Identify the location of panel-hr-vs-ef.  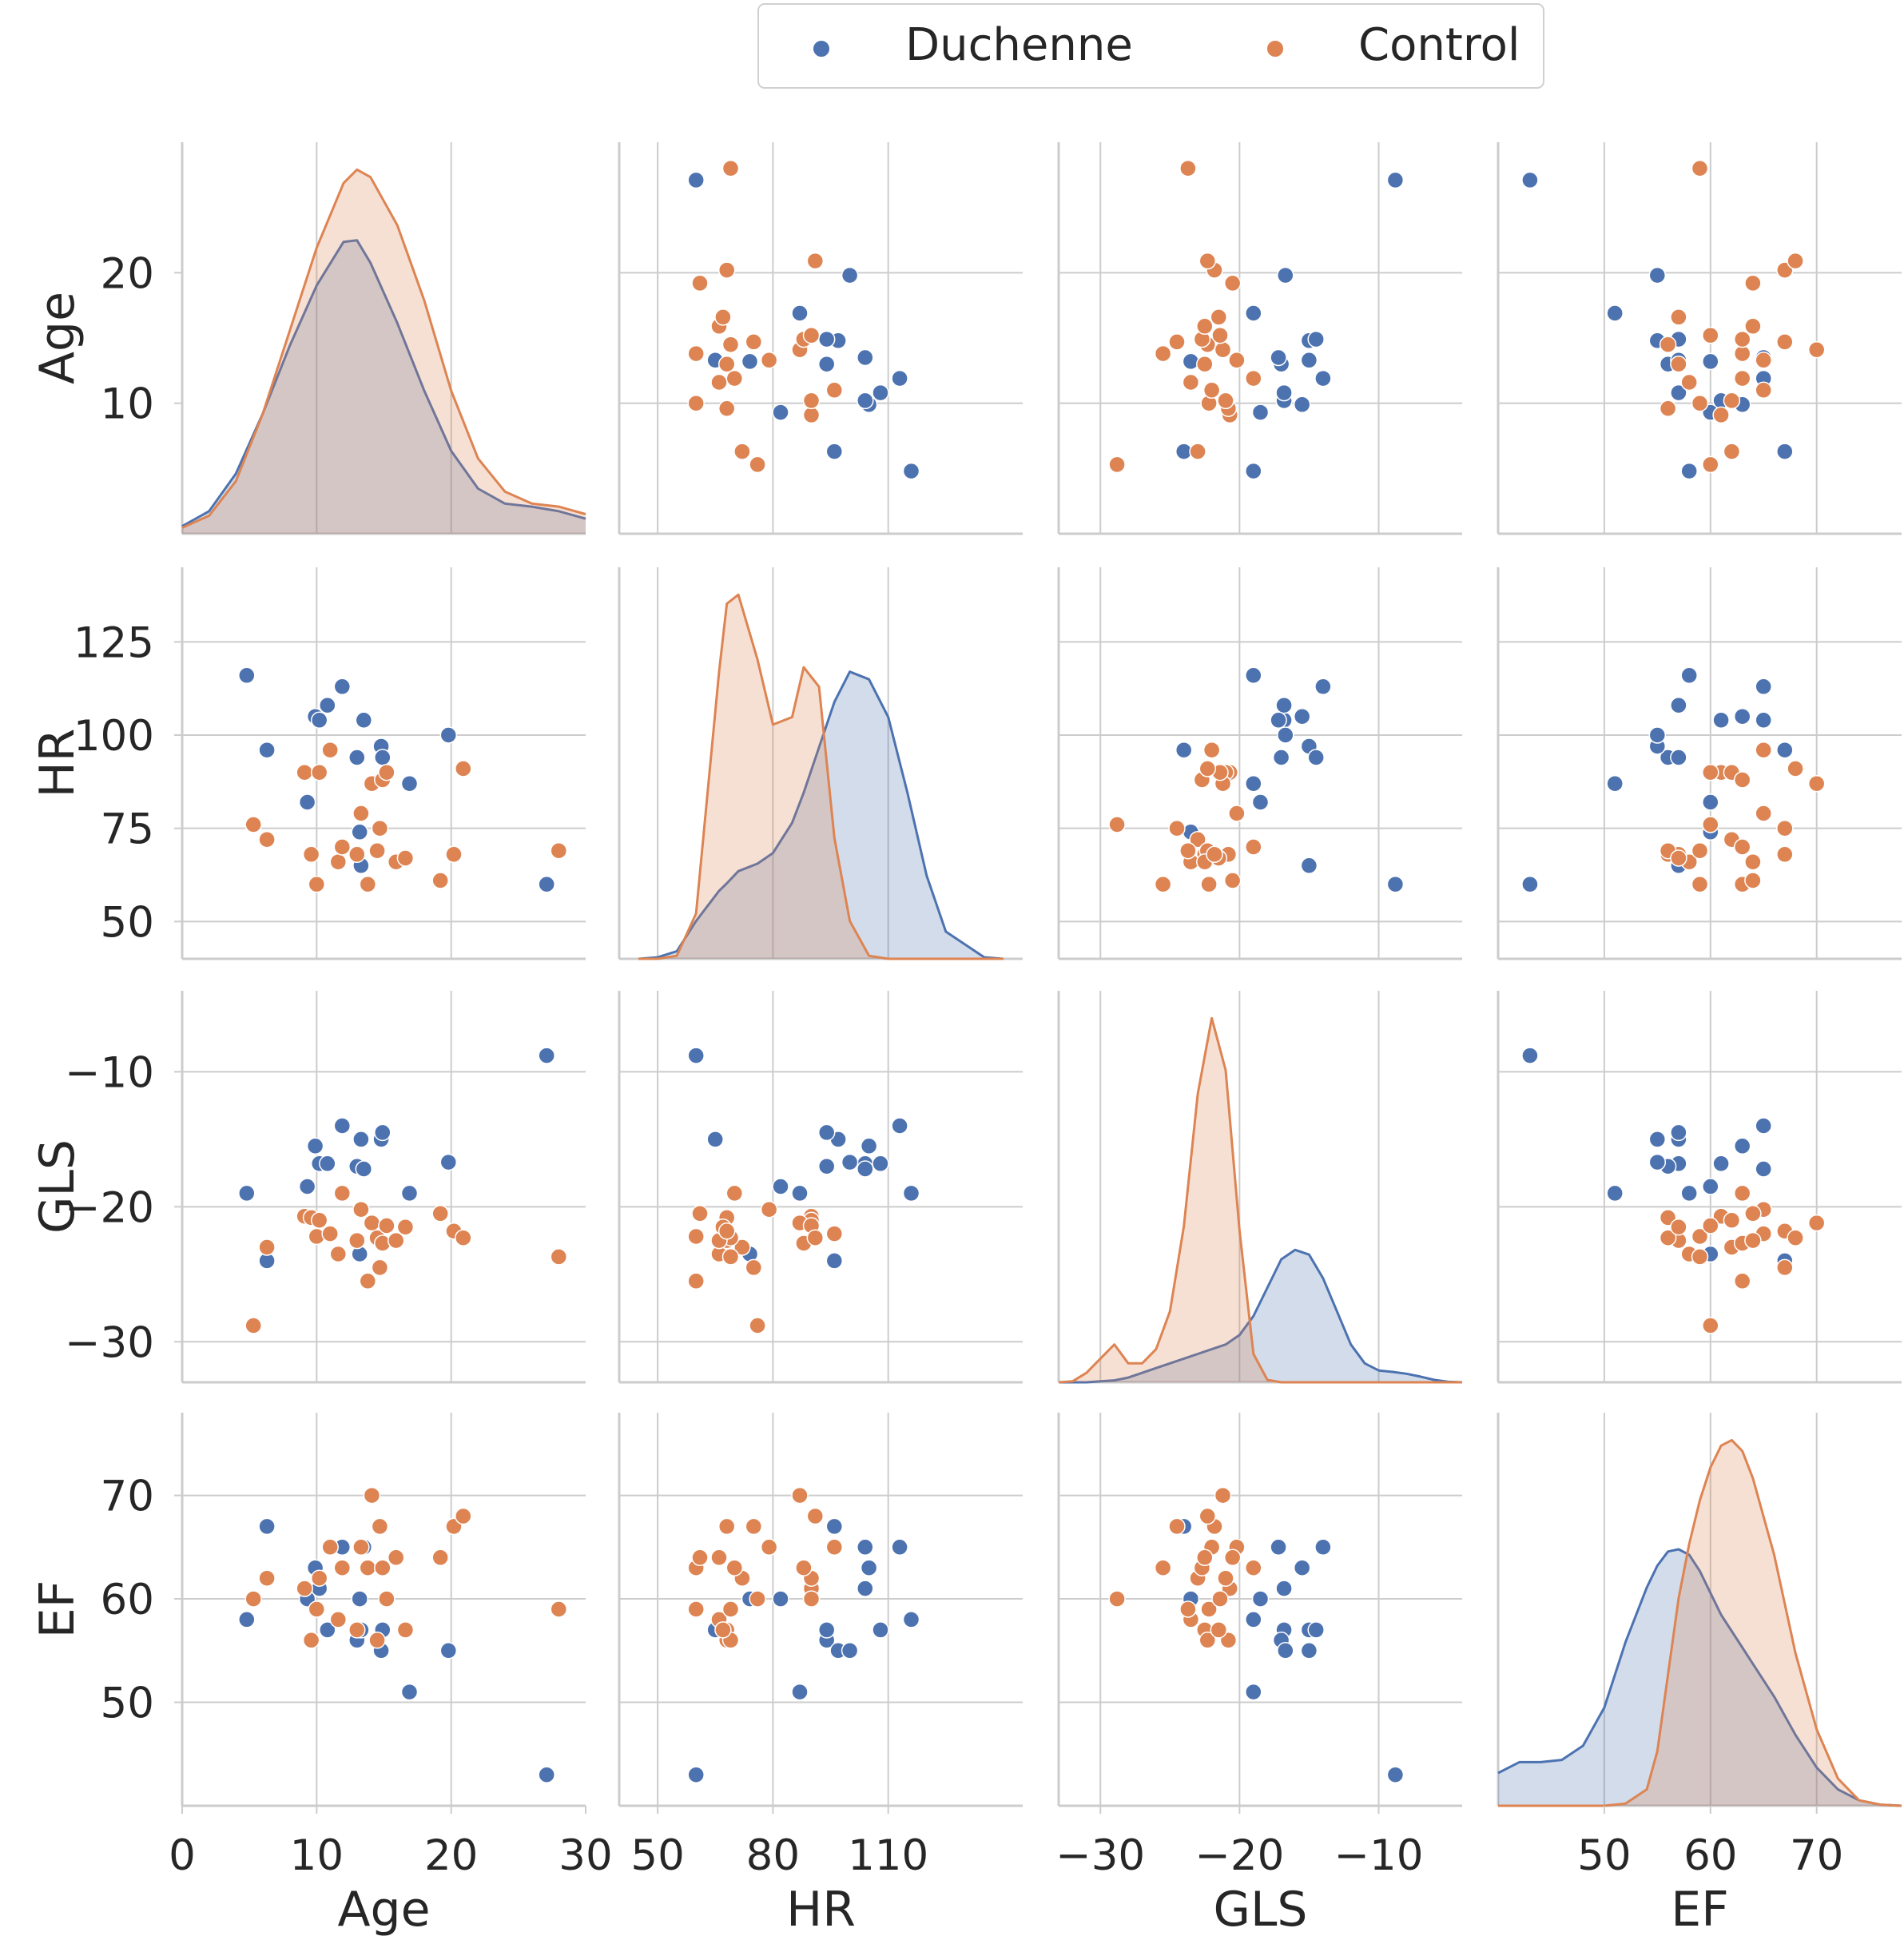
(1699, 763).